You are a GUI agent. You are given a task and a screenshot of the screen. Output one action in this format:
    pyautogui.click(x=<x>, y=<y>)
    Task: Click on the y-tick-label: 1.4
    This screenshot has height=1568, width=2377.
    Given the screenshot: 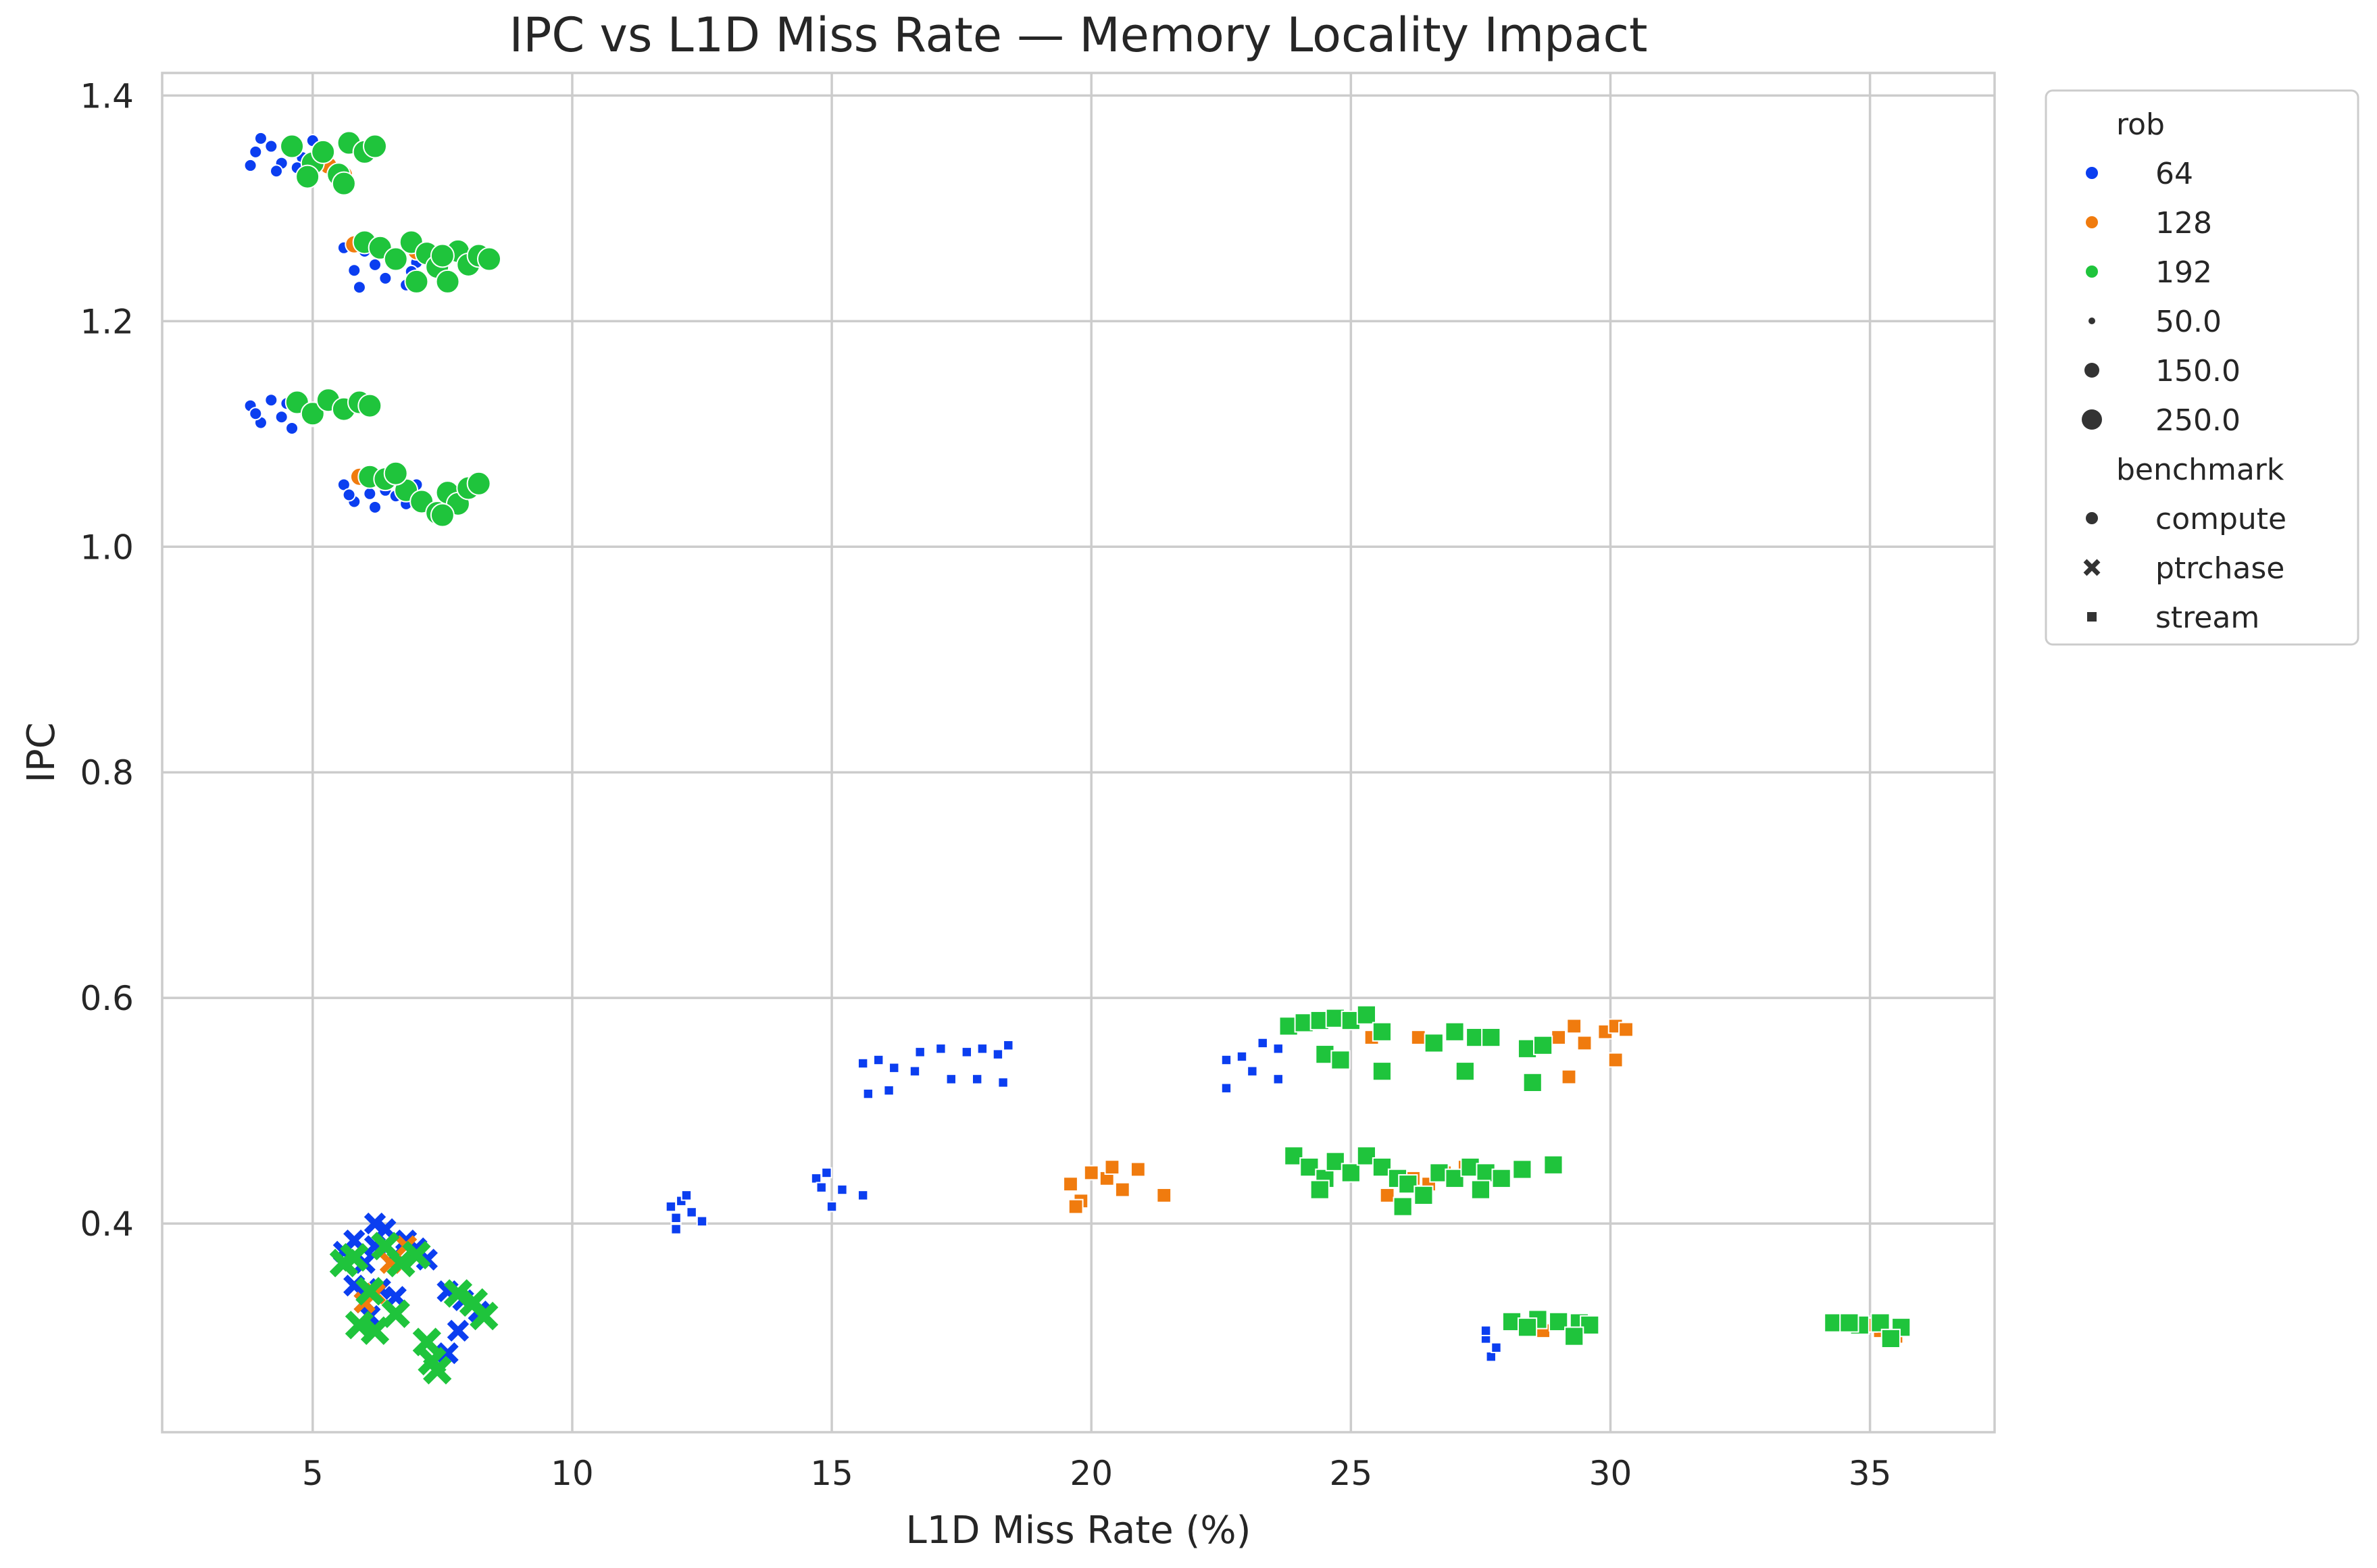 What is the action you would take?
    pyautogui.click(x=107, y=96)
    